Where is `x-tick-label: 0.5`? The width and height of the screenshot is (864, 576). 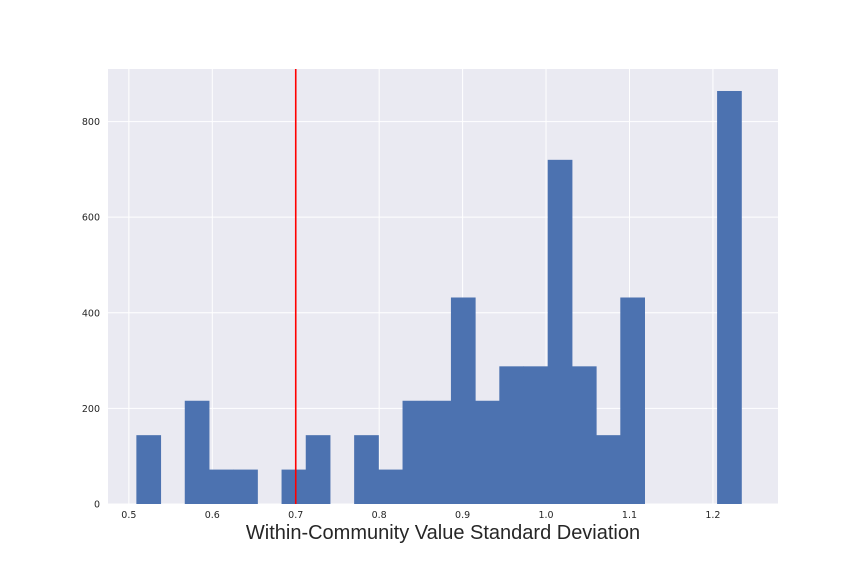
x-tick-label: 0.5 is located at coordinates (128, 515).